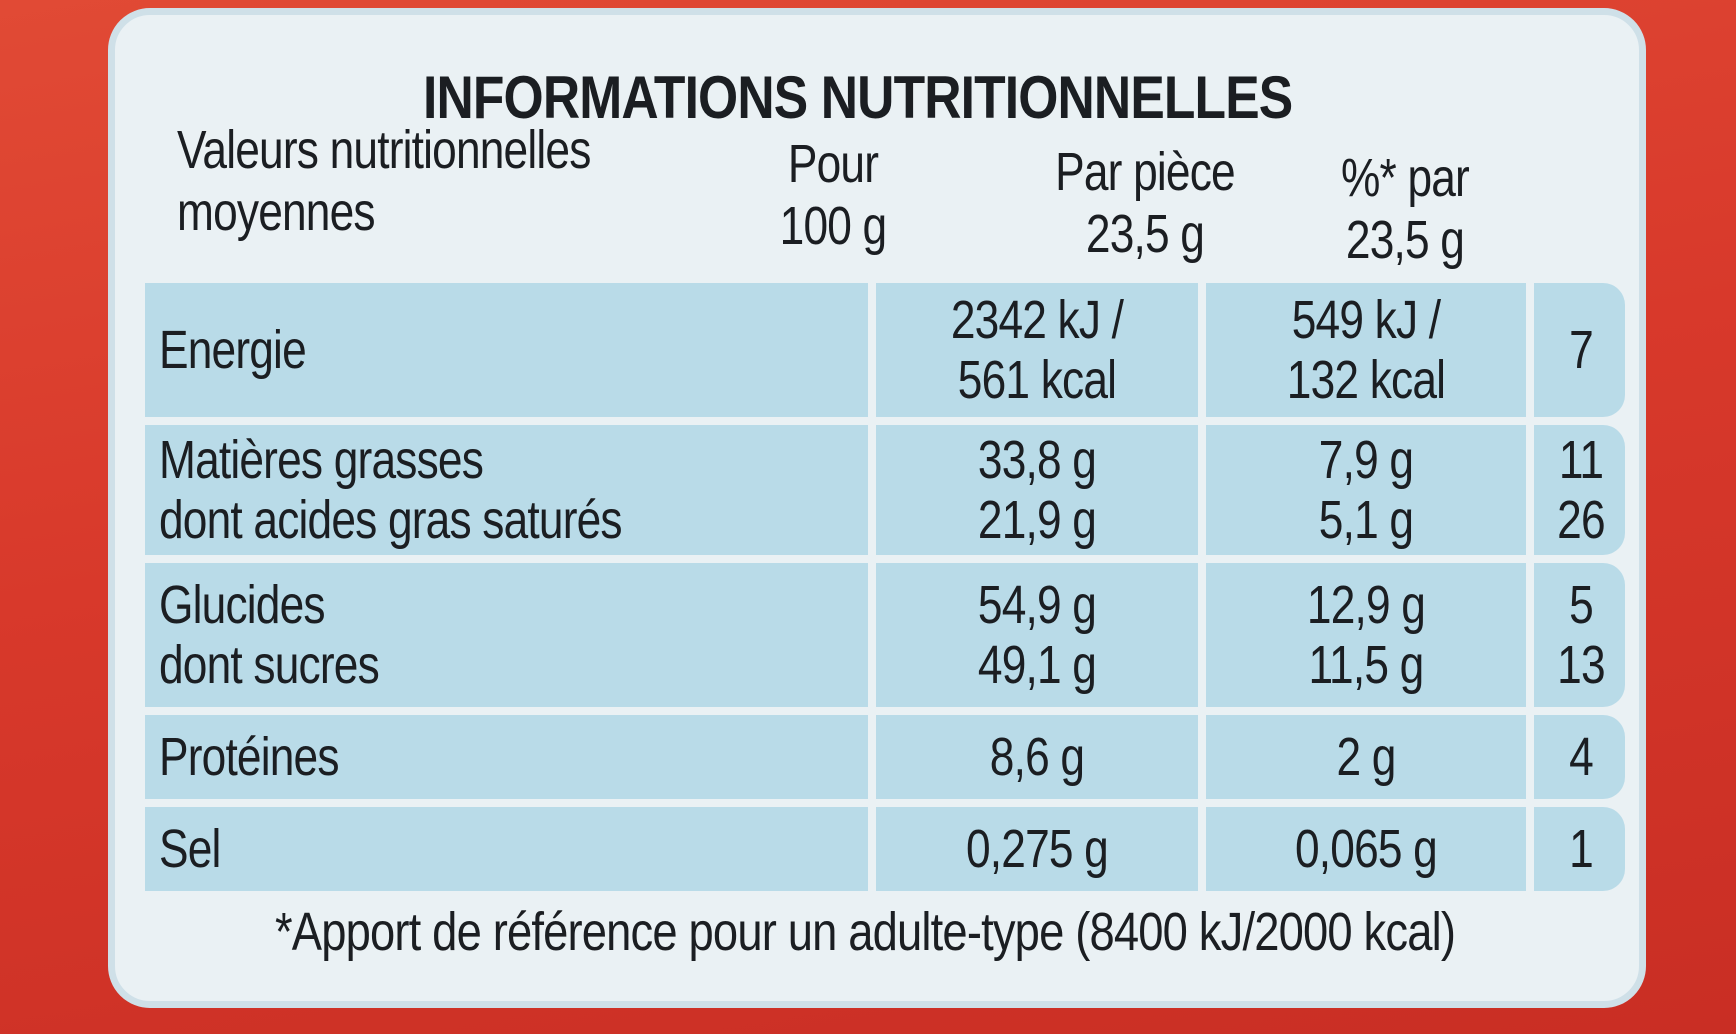 The width and height of the screenshot is (1736, 1034). I want to click on header-nutrient: Valeurs nutritionnelles moyennes, so click(384, 181).